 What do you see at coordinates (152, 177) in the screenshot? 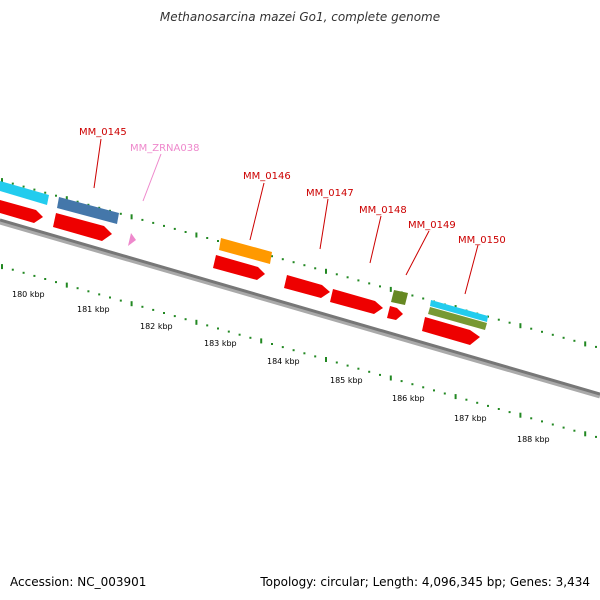
I see `leader-mm-zrna038` at bounding box center [152, 177].